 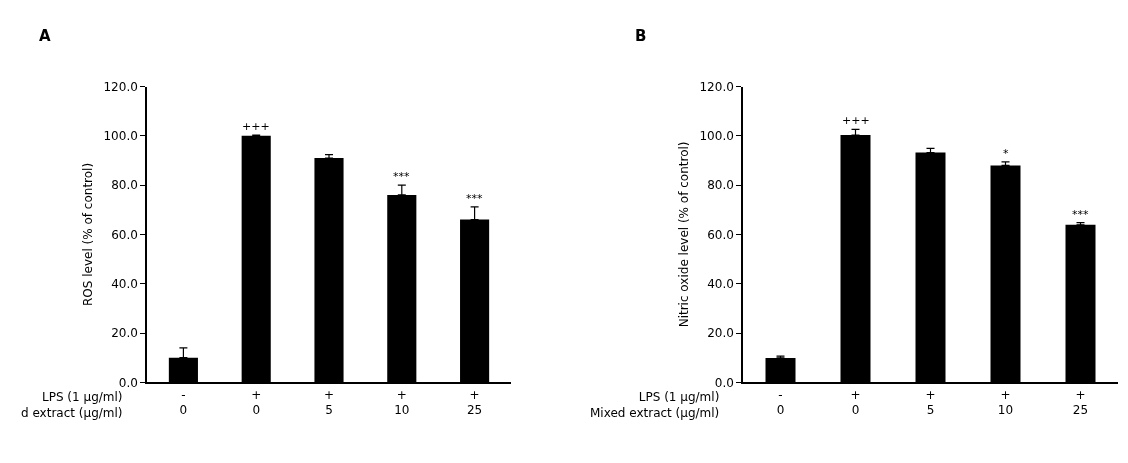 I want to click on x-axis-title: LPS (1 μg/ml) d extract (μg/ml), so click(x=72, y=405).